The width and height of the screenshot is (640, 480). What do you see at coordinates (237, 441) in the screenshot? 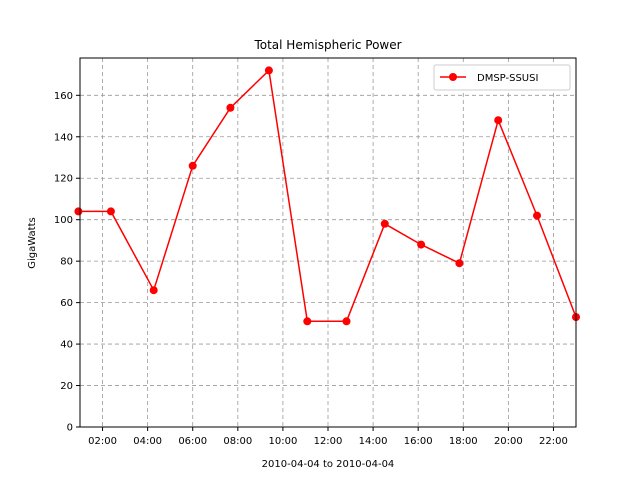
I see `x-tick-label: 08:00` at bounding box center [237, 441].